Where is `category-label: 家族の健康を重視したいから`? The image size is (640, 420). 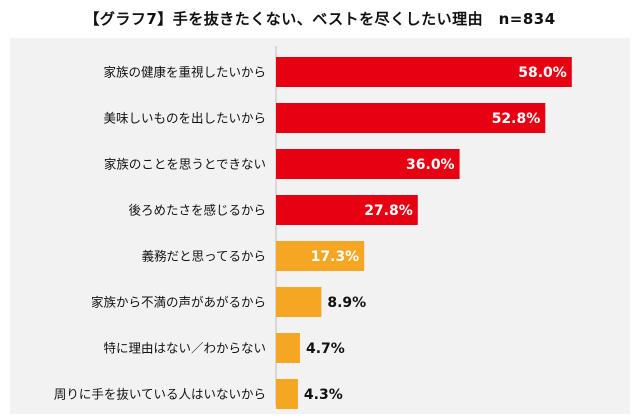 category-label: 家族の健康を重視したいから is located at coordinates (184, 72).